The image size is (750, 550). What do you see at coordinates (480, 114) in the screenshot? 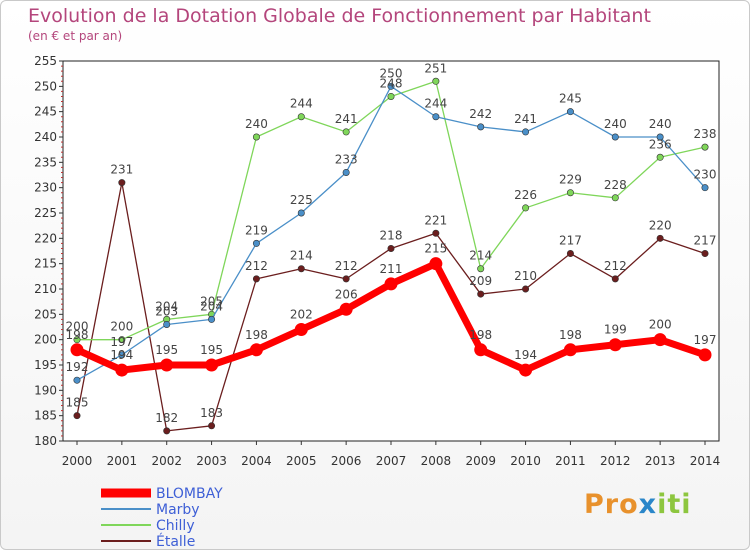
I see `data-label: 242` at bounding box center [480, 114].